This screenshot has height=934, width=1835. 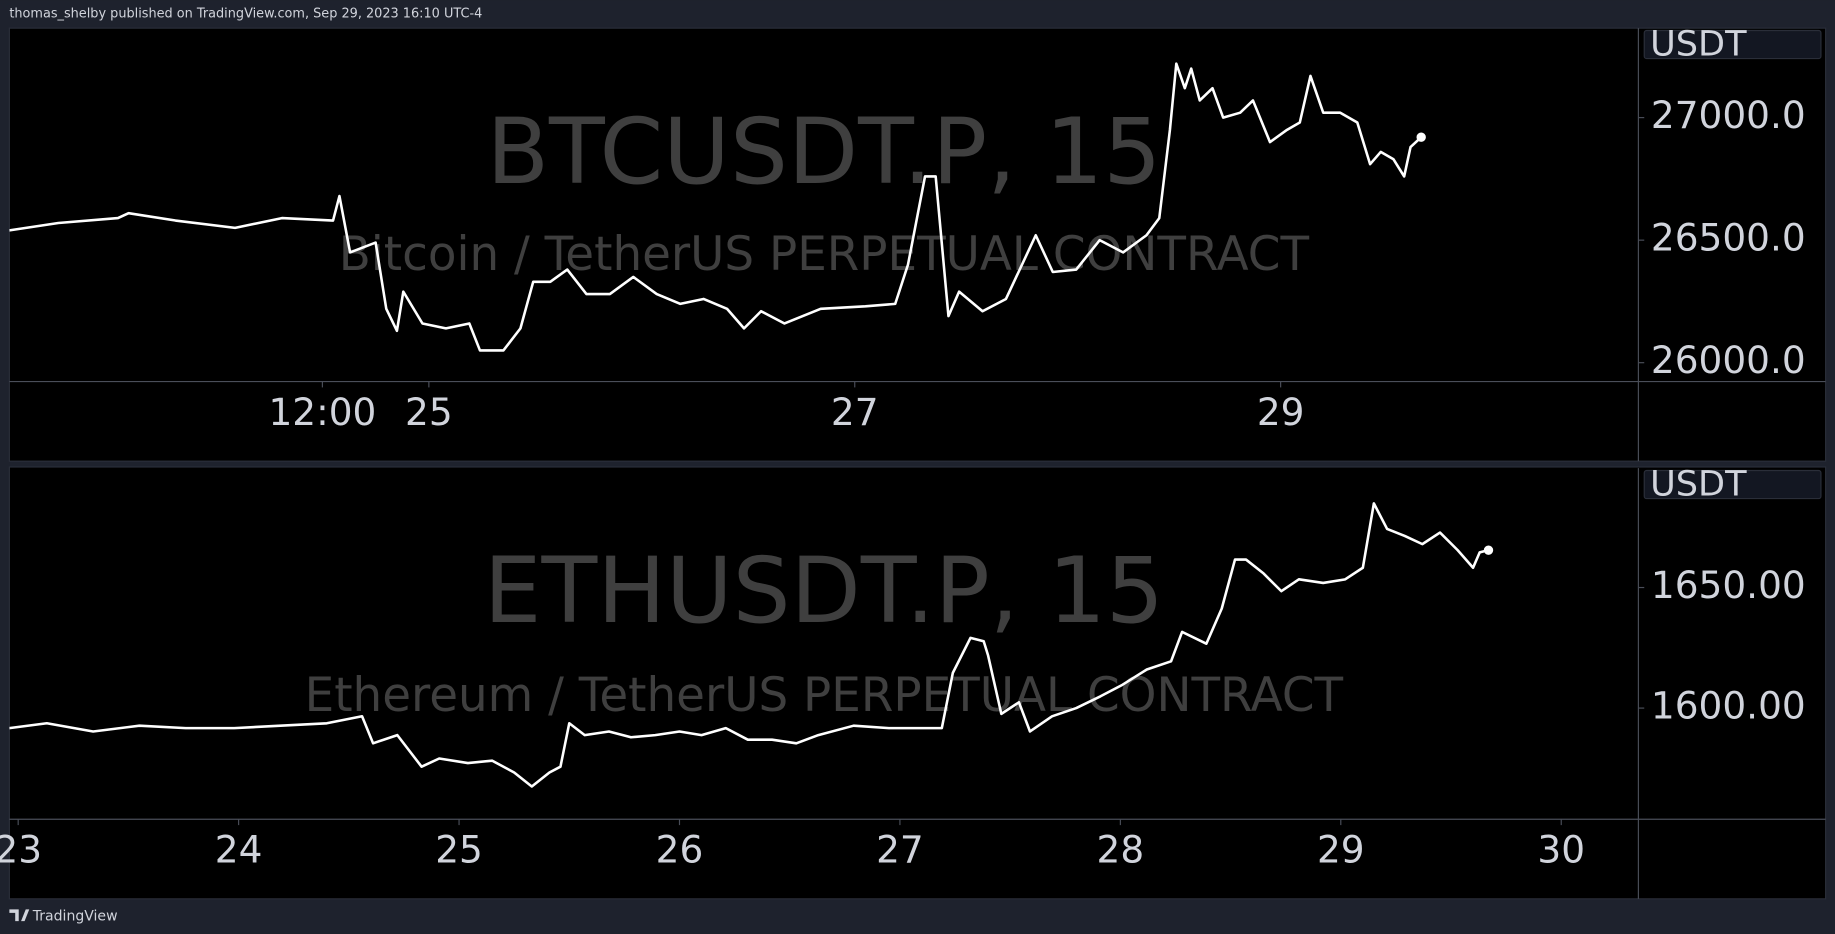 I want to click on y-tick-label: 27000.0, so click(x=1728, y=115).